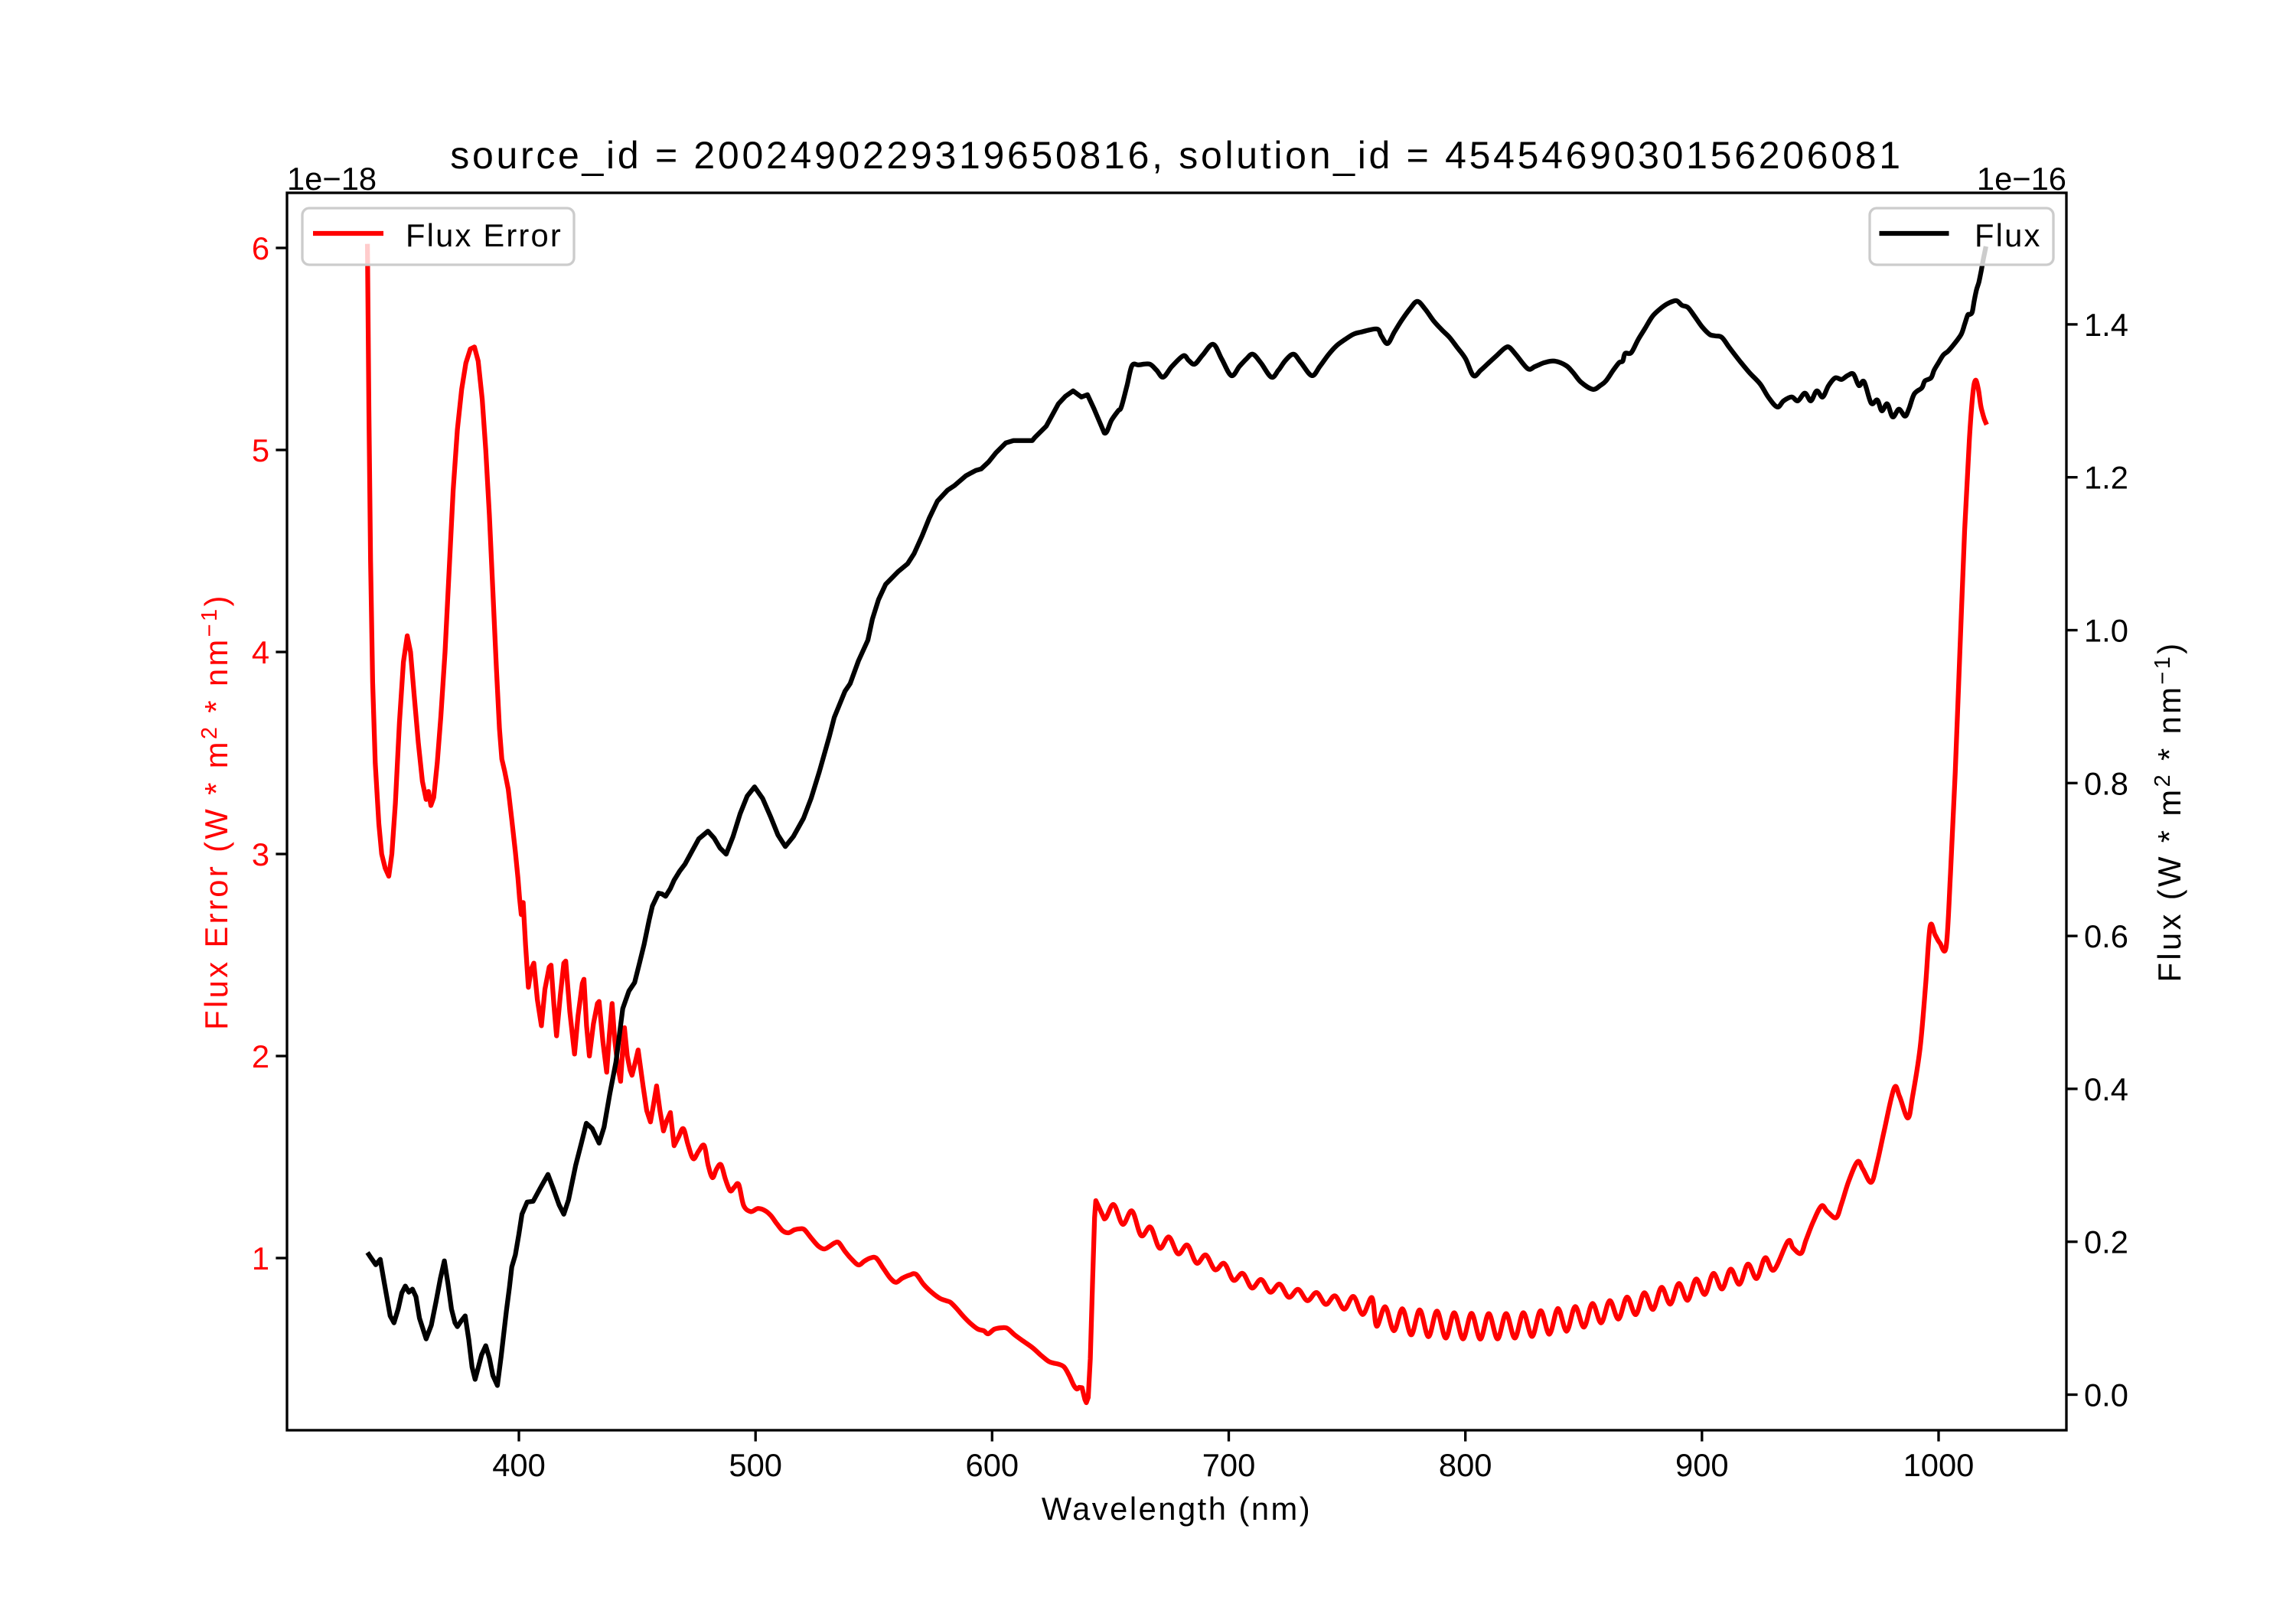 This screenshot has height=1607, width=2296. I want to click on svg-text: 0.4, so click(2106, 1089).